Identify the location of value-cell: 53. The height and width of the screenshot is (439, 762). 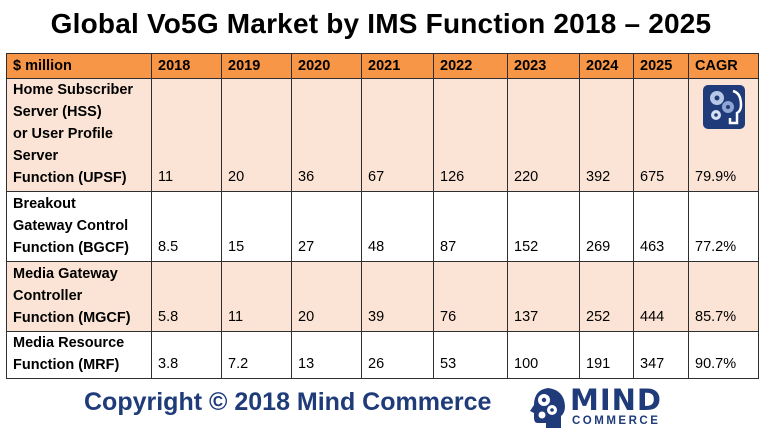
(470, 355).